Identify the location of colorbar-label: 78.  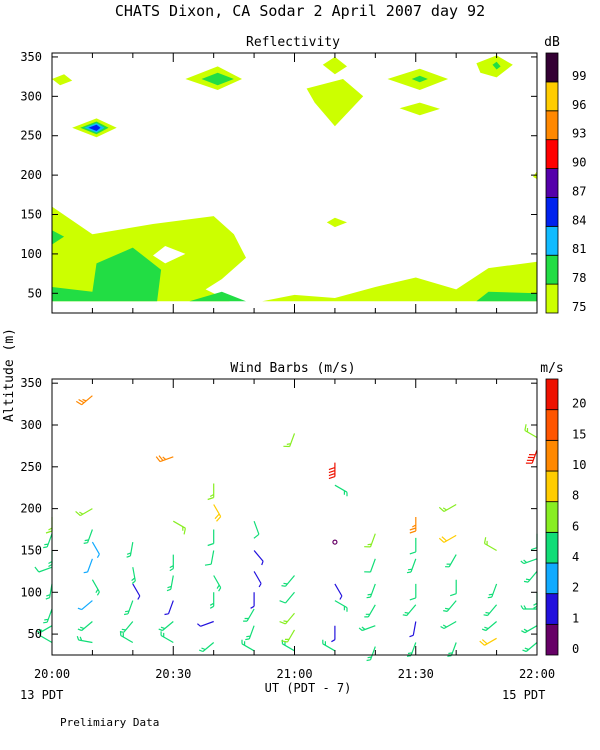
(579, 278).